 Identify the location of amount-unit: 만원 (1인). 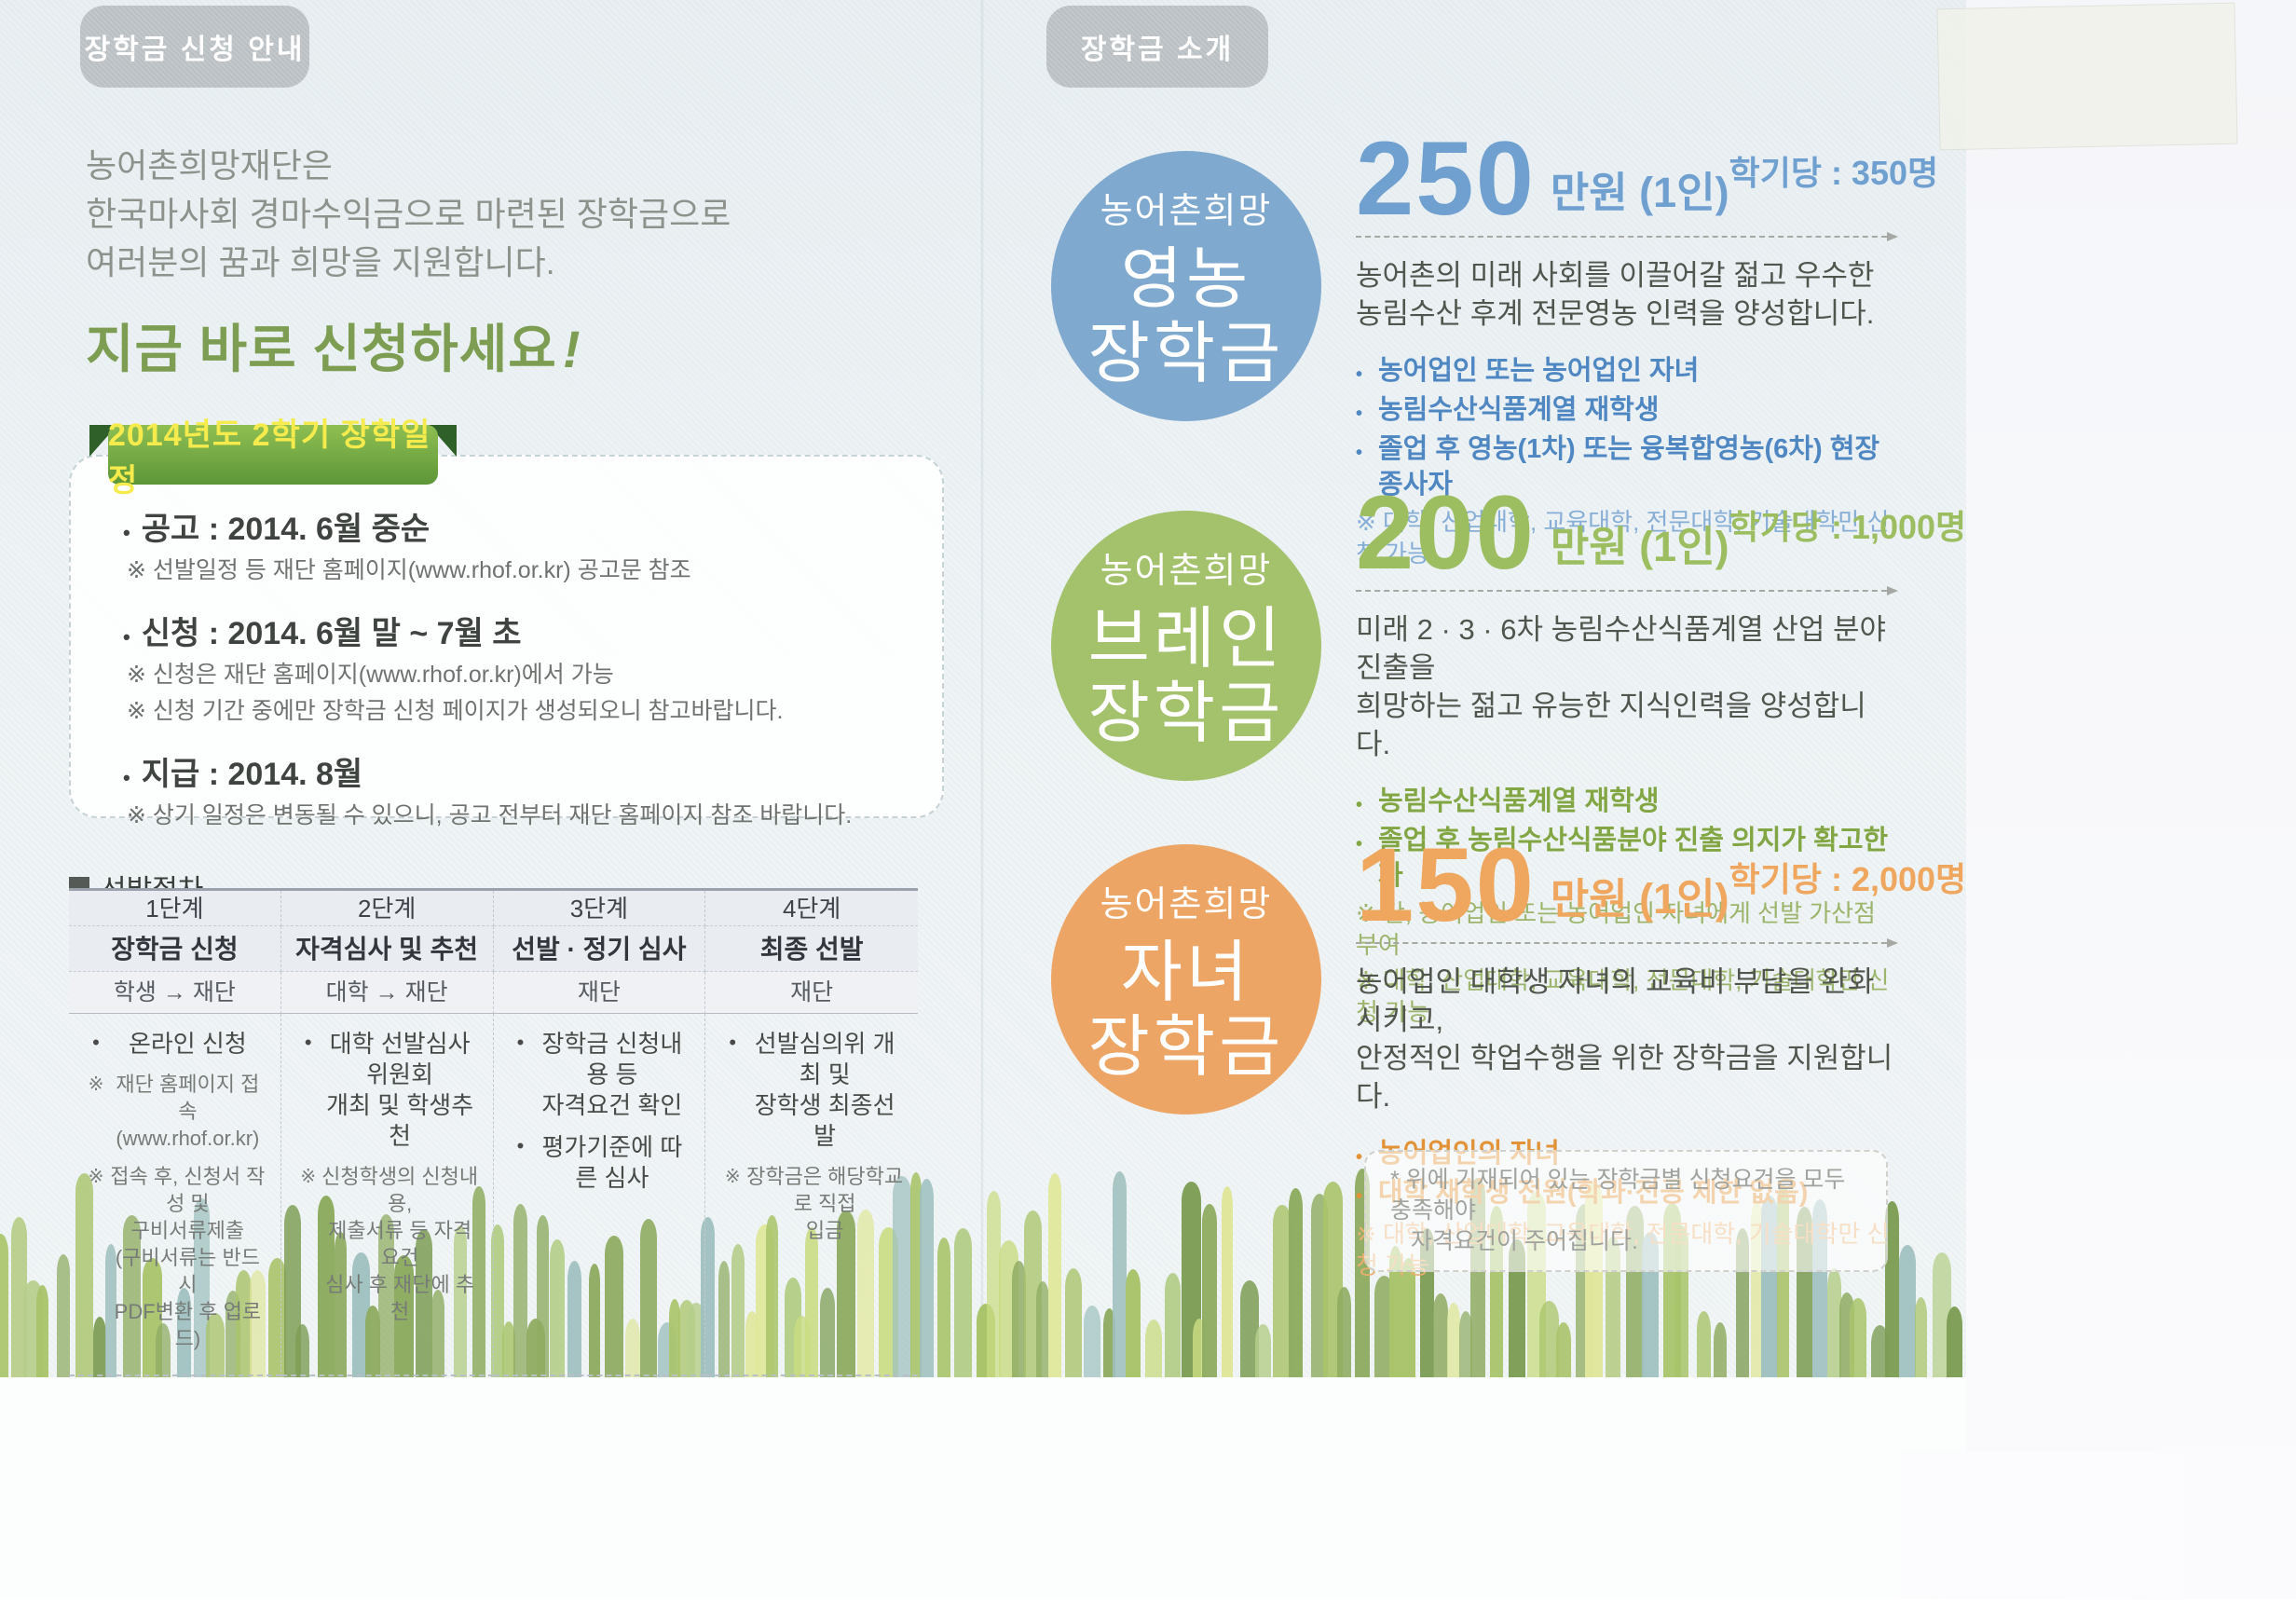
(1639, 899).